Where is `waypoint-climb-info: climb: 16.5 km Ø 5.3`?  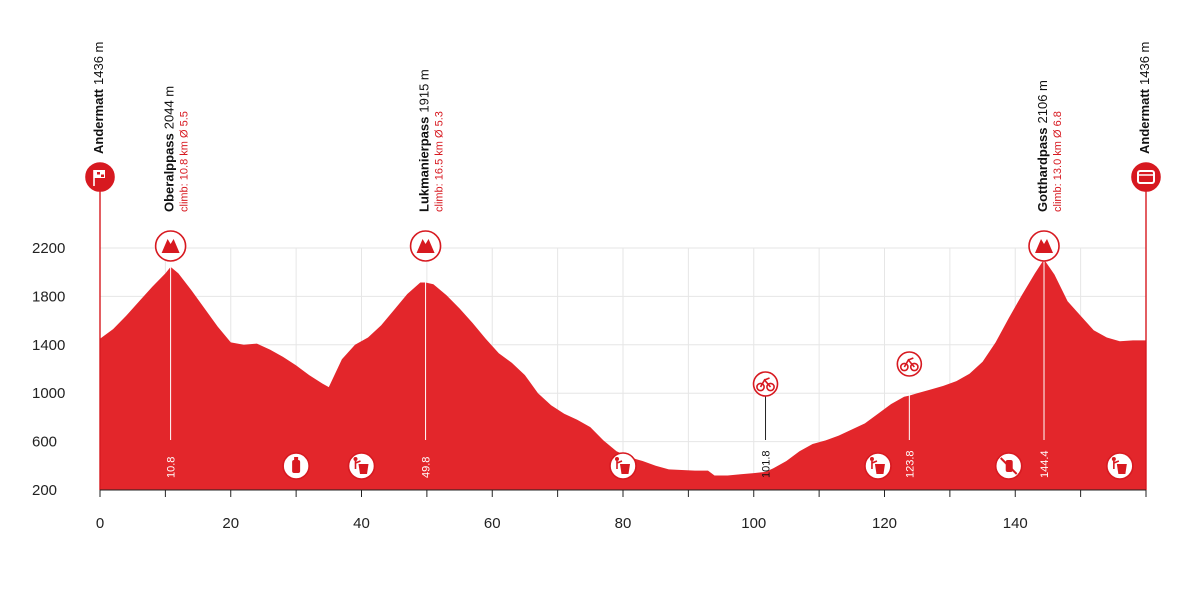
waypoint-climb-info: climb: 16.5 km Ø 5.3 is located at coordinates (440, 161).